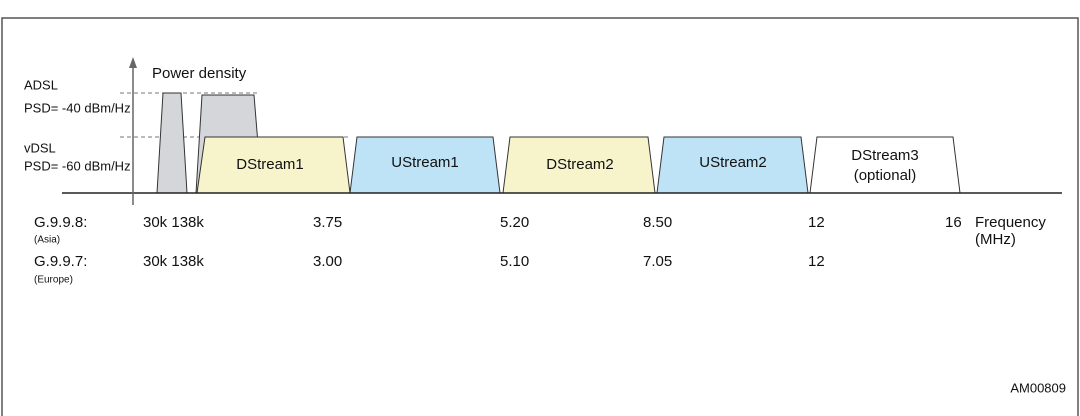 This screenshot has height=416, width=1080. Describe the element at coordinates (953, 222) in the screenshot. I see `freq: 16` at that location.